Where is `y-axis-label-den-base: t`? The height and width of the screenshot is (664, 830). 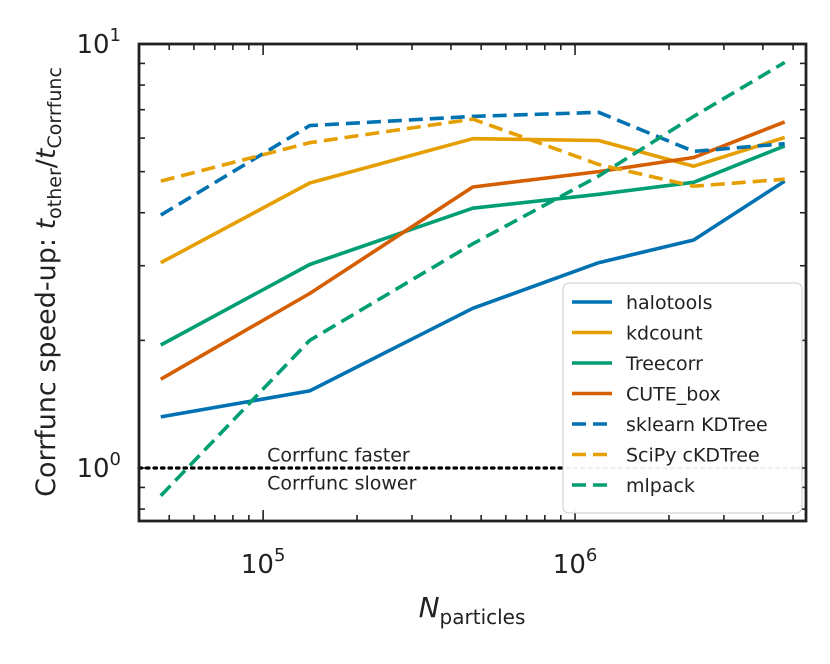
y-axis-label-den-base: t is located at coordinates (46, 153).